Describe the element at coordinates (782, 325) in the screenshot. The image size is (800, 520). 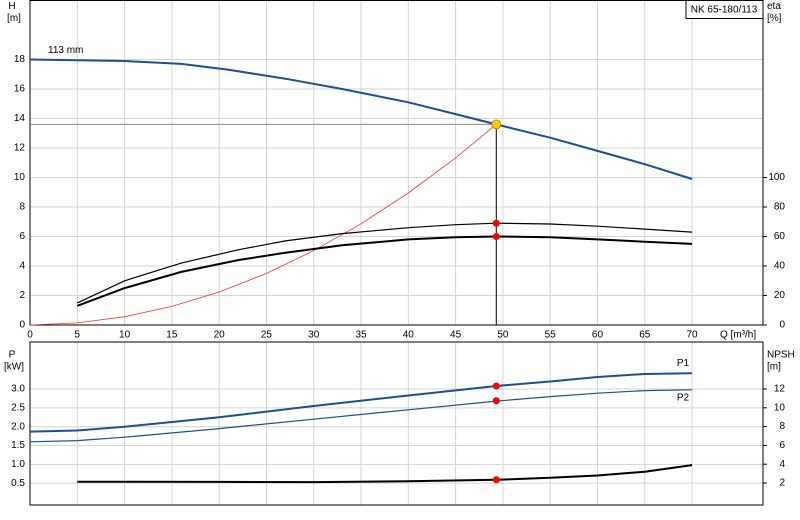
I see `y2-tick-label: 0` at that location.